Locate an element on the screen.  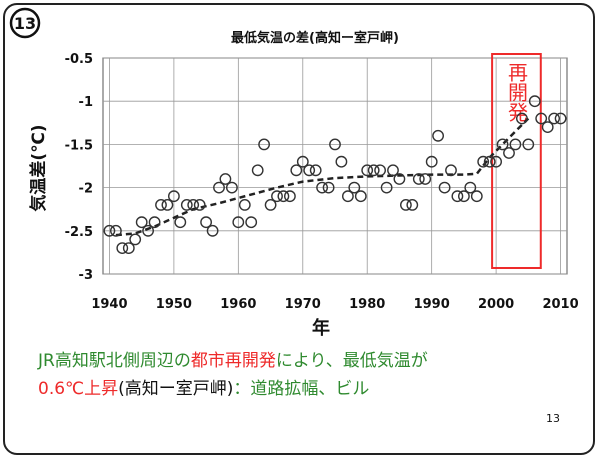
slide-badge-number: 13 is located at coordinates (25, 23).